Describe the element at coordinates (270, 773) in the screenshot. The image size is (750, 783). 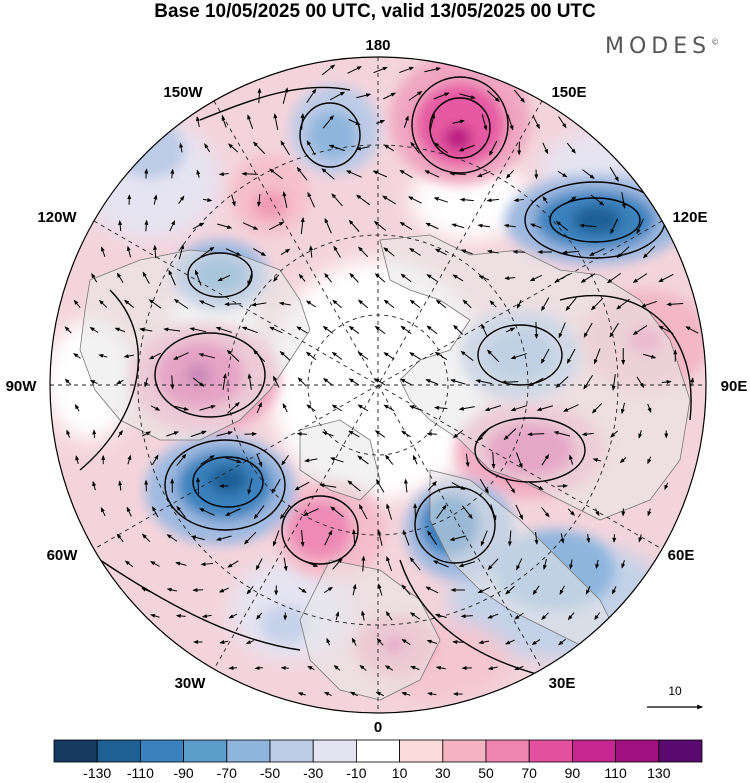
I see `colorbar-tick-label: -50` at that location.